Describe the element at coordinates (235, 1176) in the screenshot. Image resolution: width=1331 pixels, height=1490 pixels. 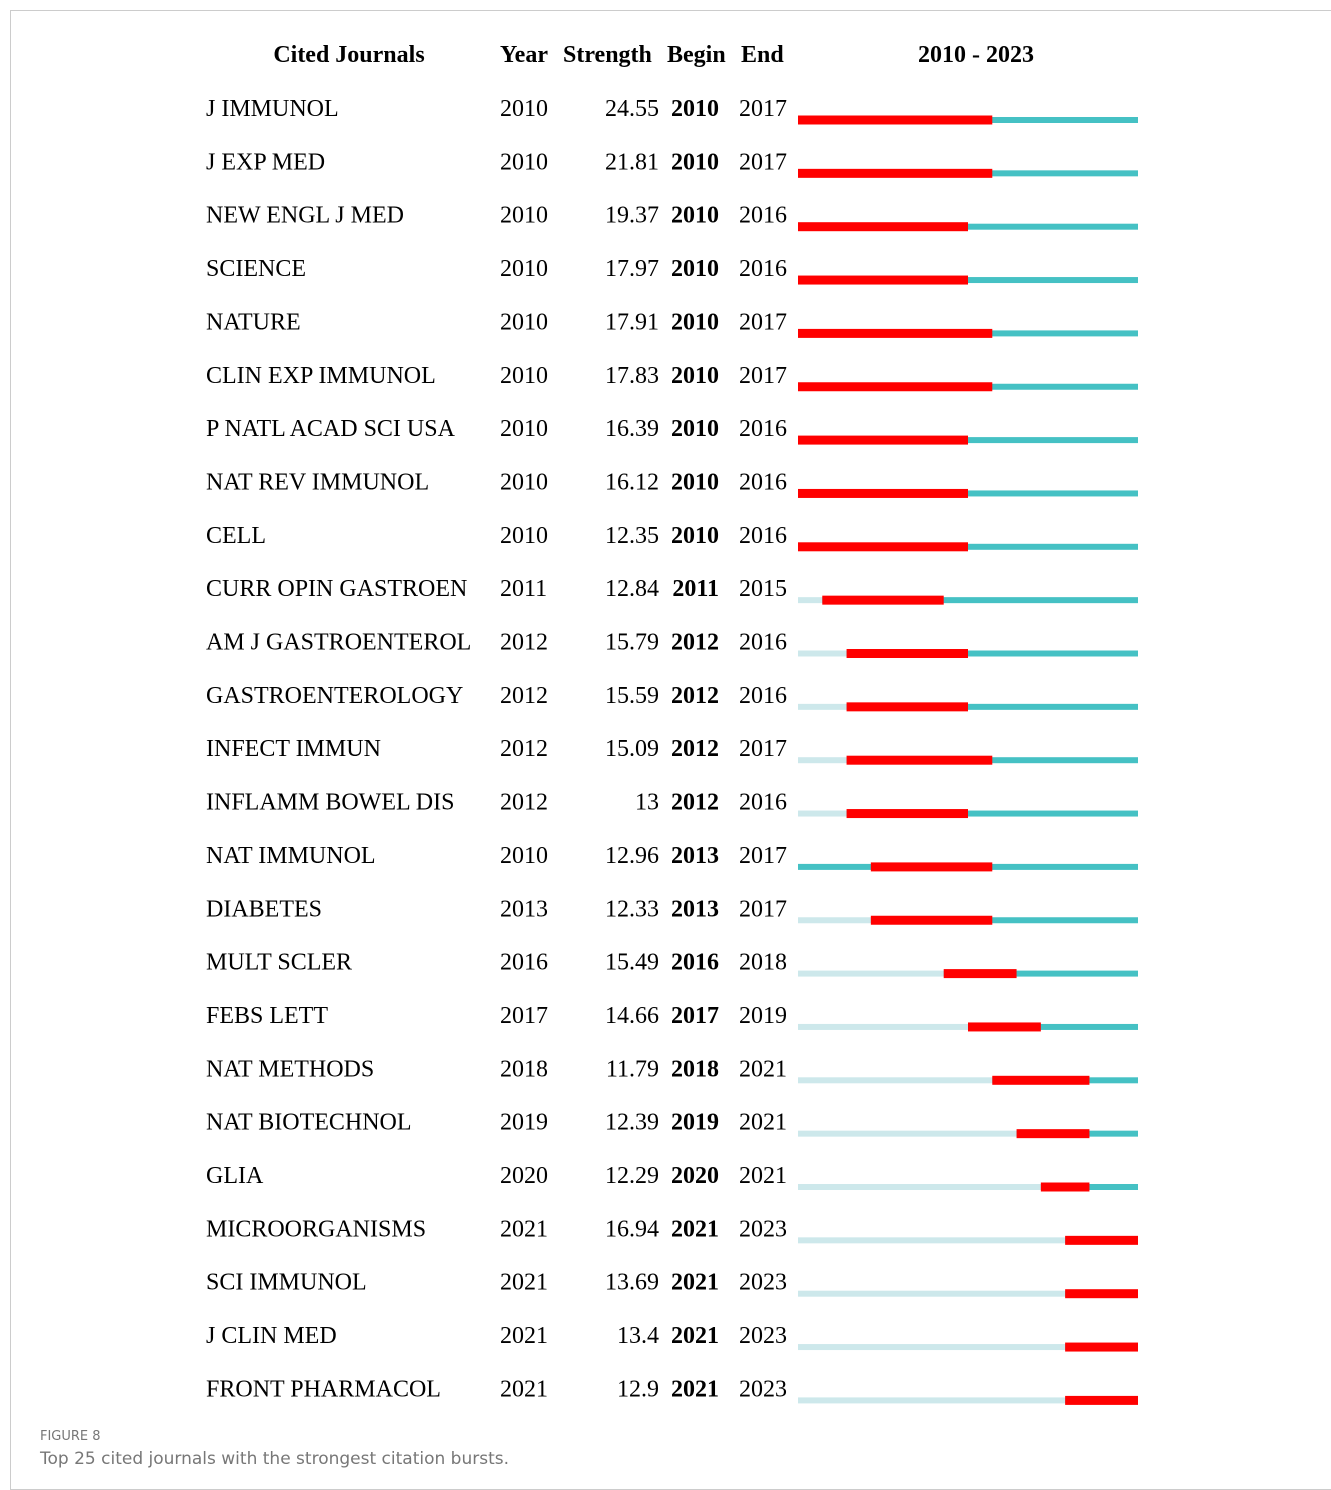
I see `journal: GLIA` at that location.